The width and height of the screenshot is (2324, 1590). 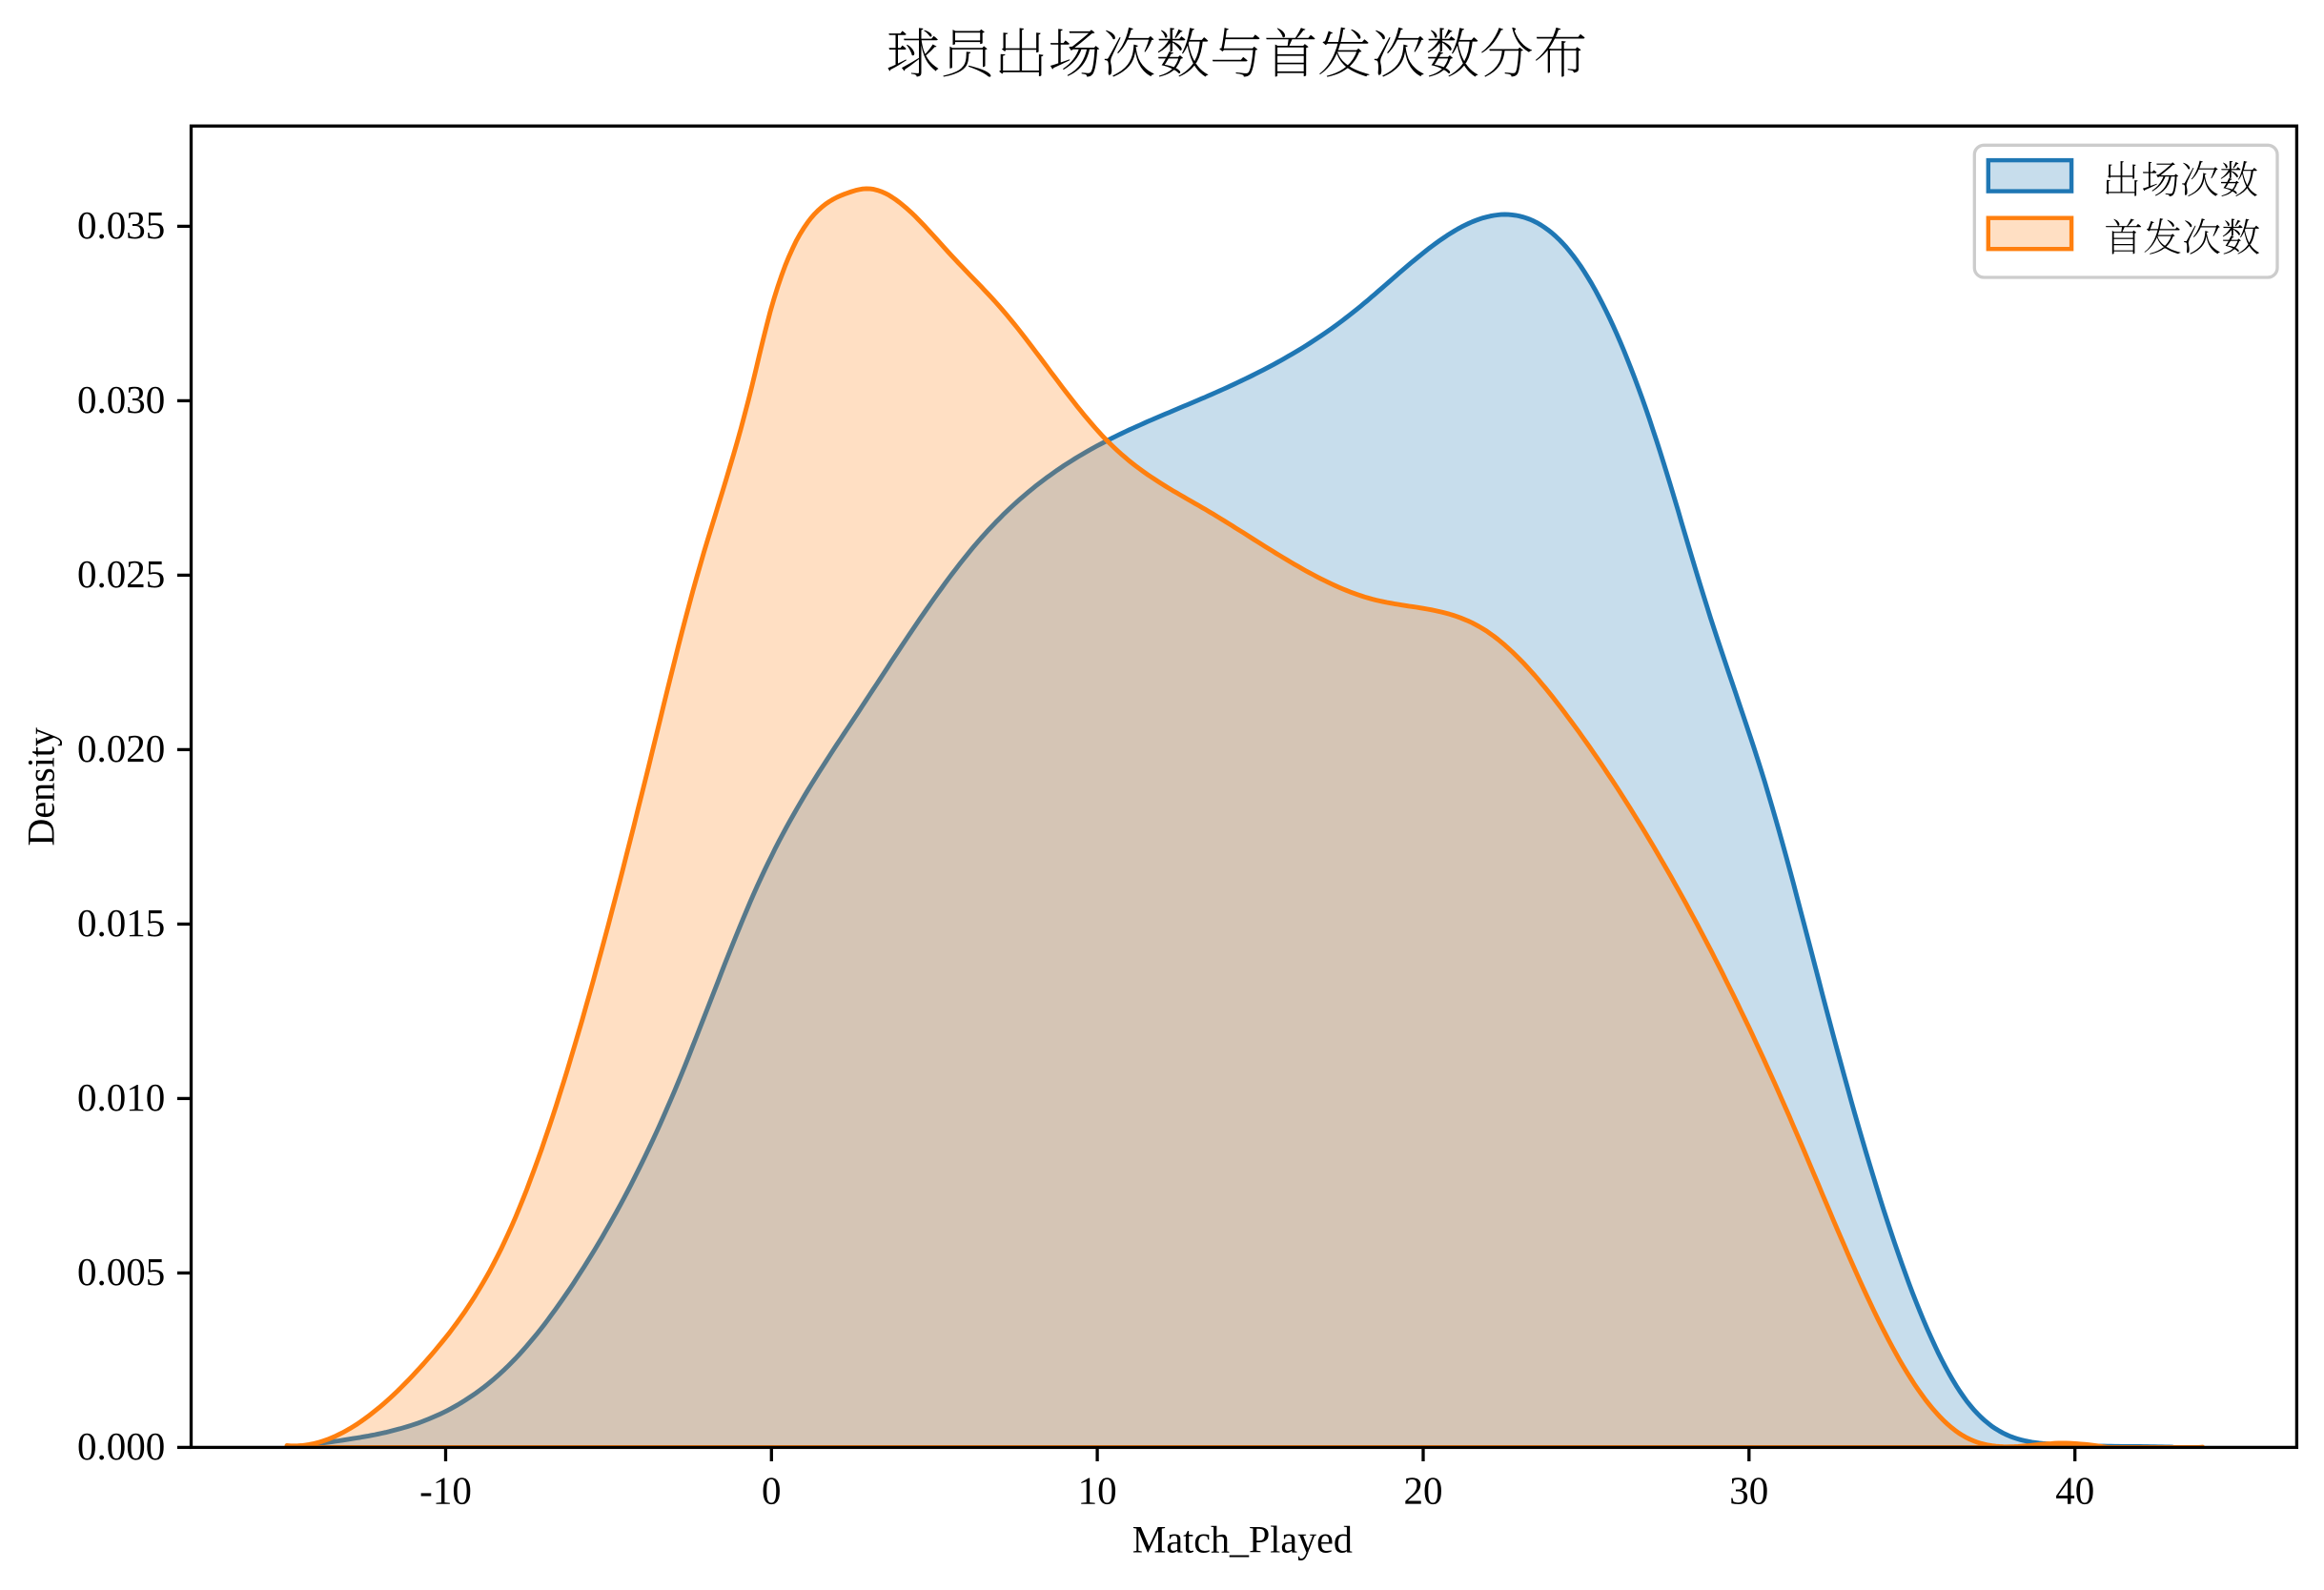 What do you see at coordinates (121, 225) in the screenshot?
I see `svg-text: 0.035` at bounding box center [121, 225].